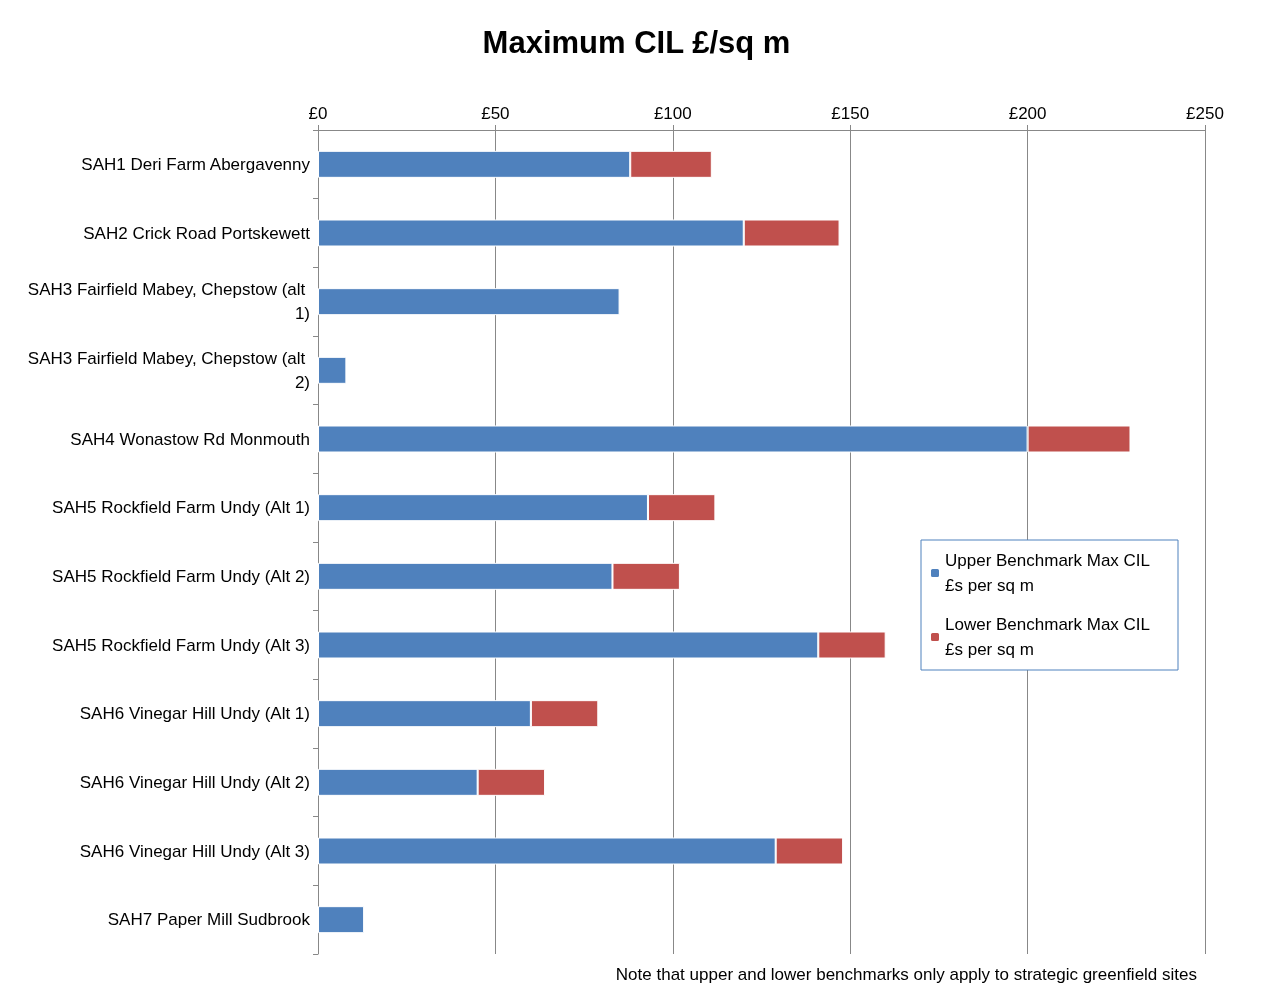 The image size is (1273, 999). Describe the element at coordinates (1205, 113) in the screenshot. I see `x-tick-label: £250` at that location.